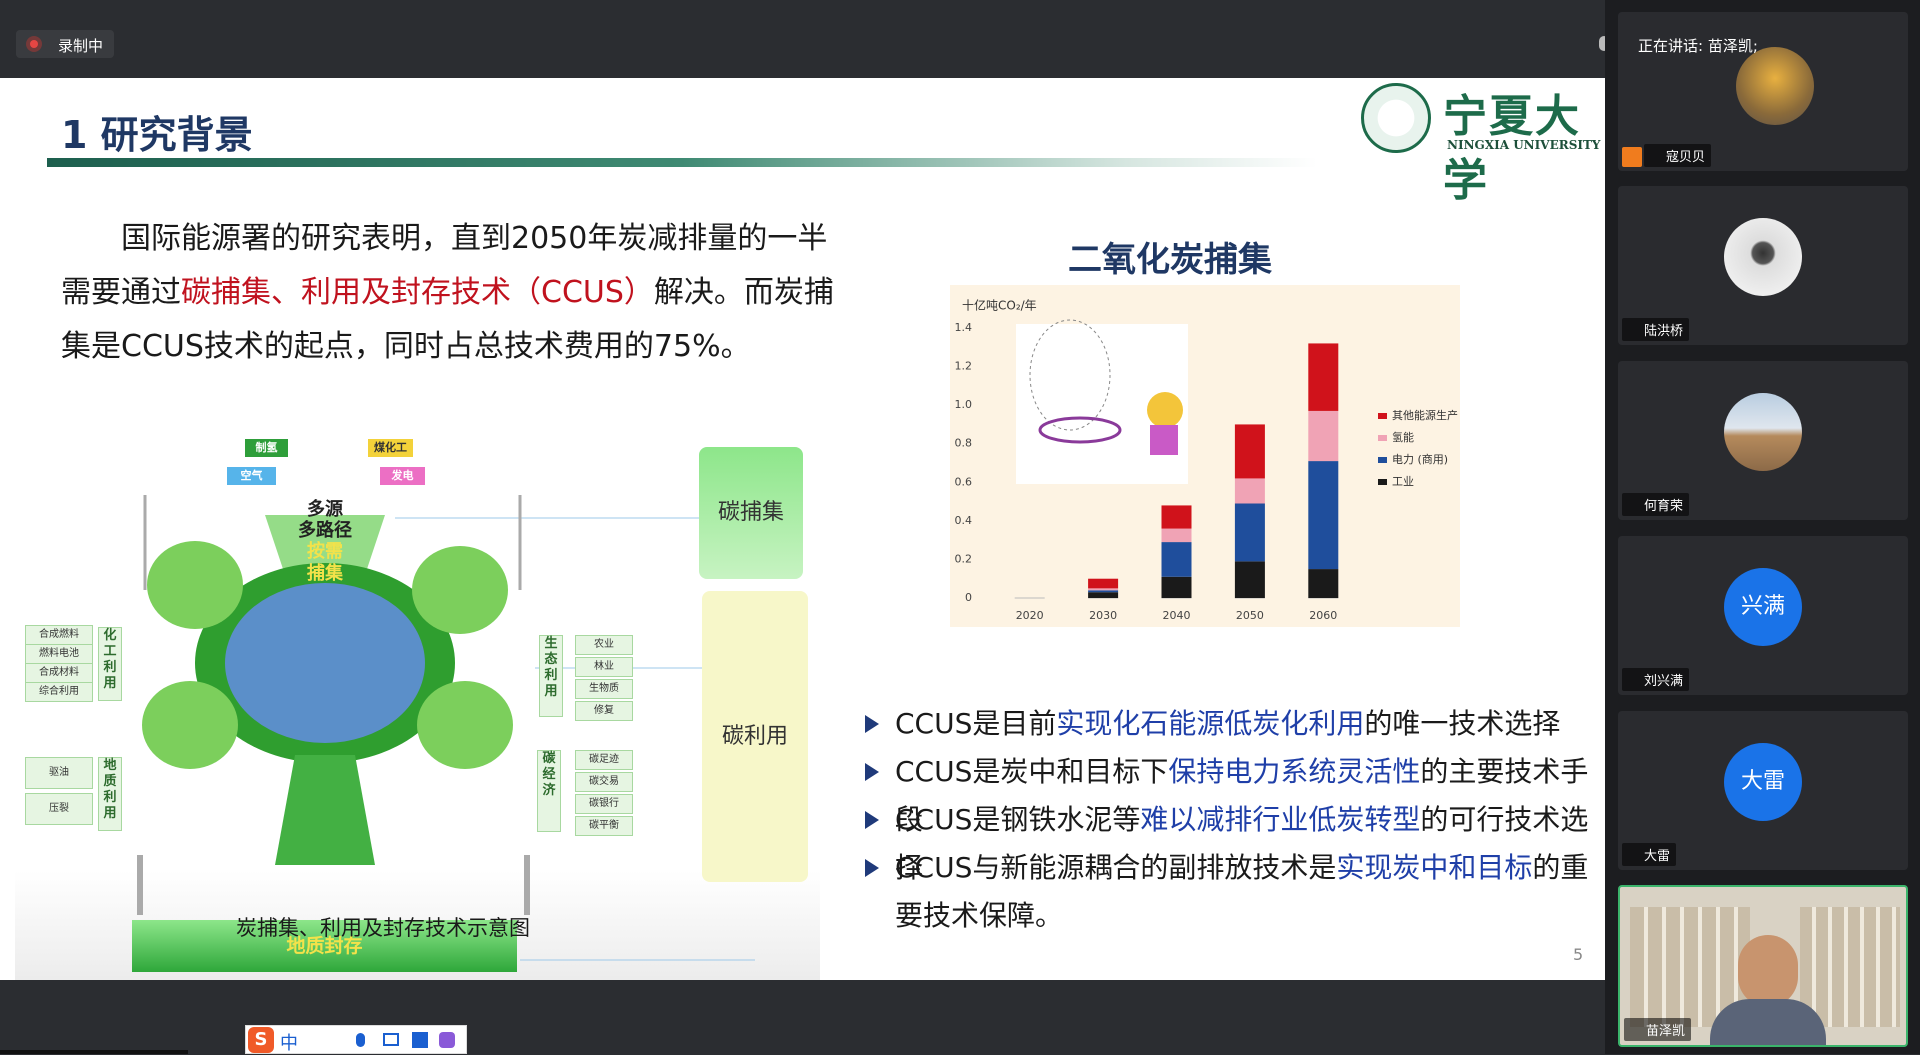 Image resolution: width=1920 pixels, height=1055 pixels. What do you see at coordinates (1396, 118) in the screenshot?
I see `university-seal` at bounding box center [1396, 118].